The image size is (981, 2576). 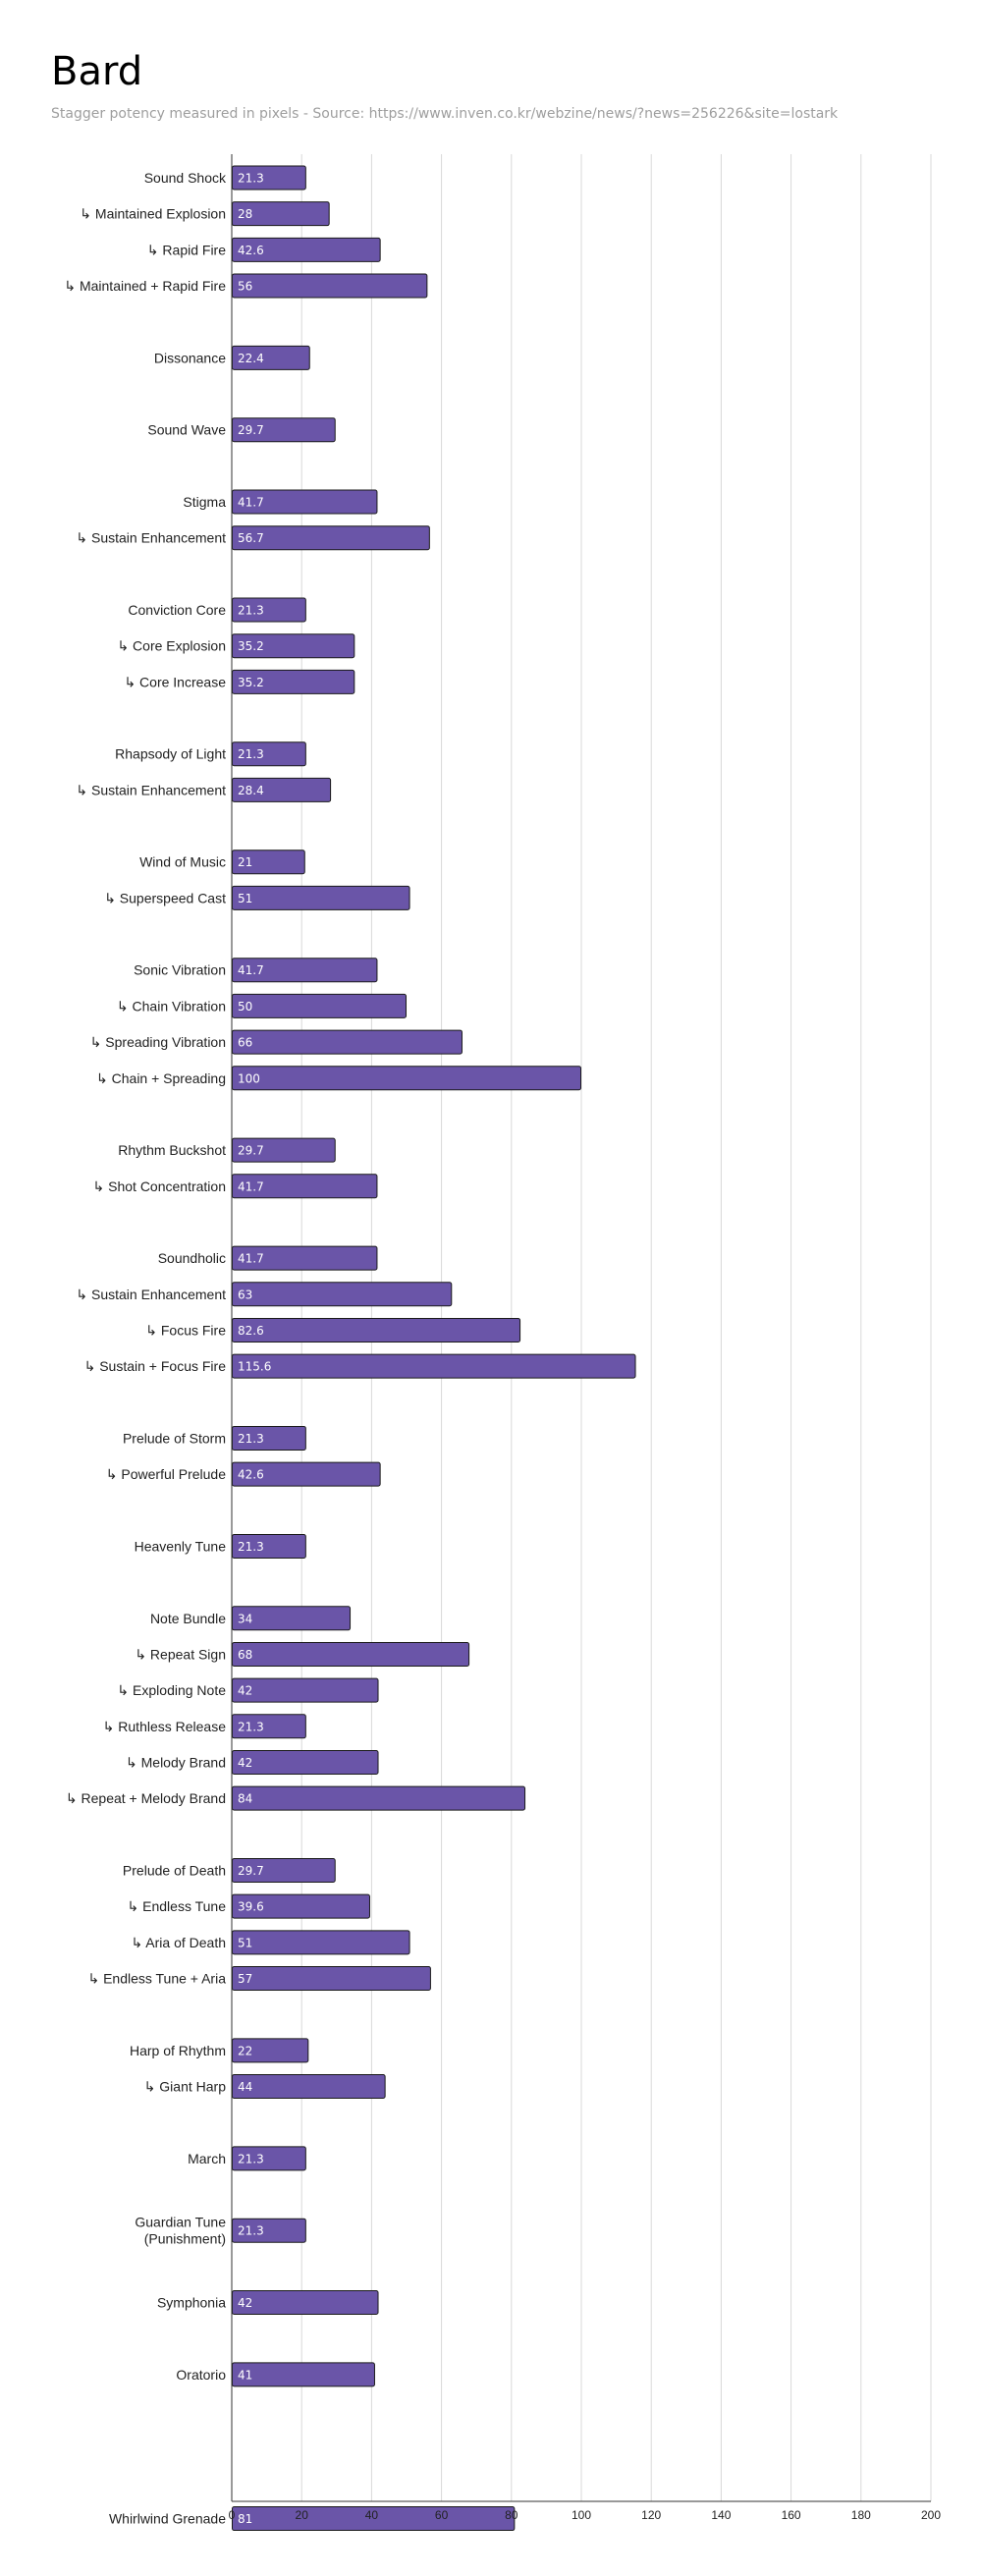 I want to click on category-label: Conviction Core, so click(x=177, y=610).